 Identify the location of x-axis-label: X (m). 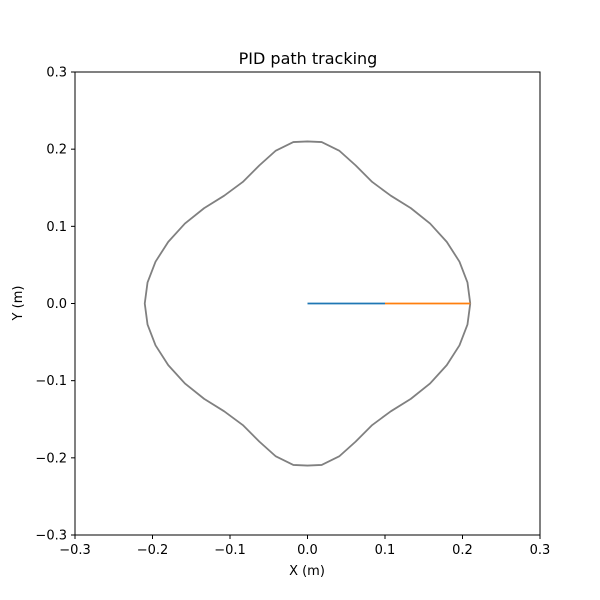
(307, 571).